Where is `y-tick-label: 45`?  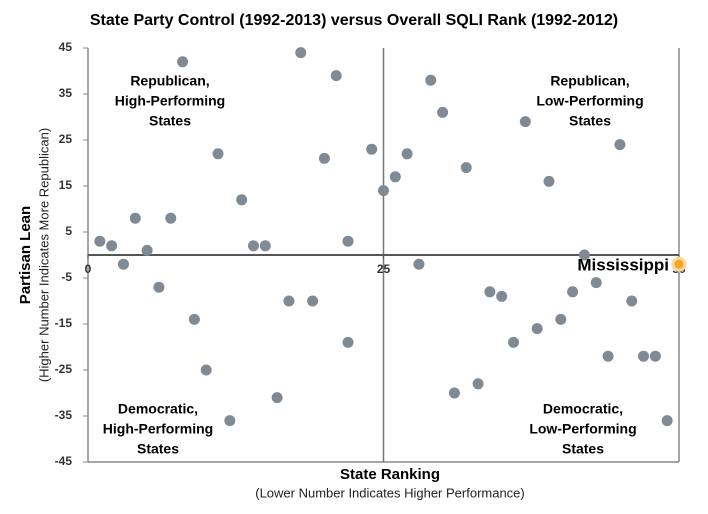
y-tick-label: 45 is located at coordinates (66, 47).